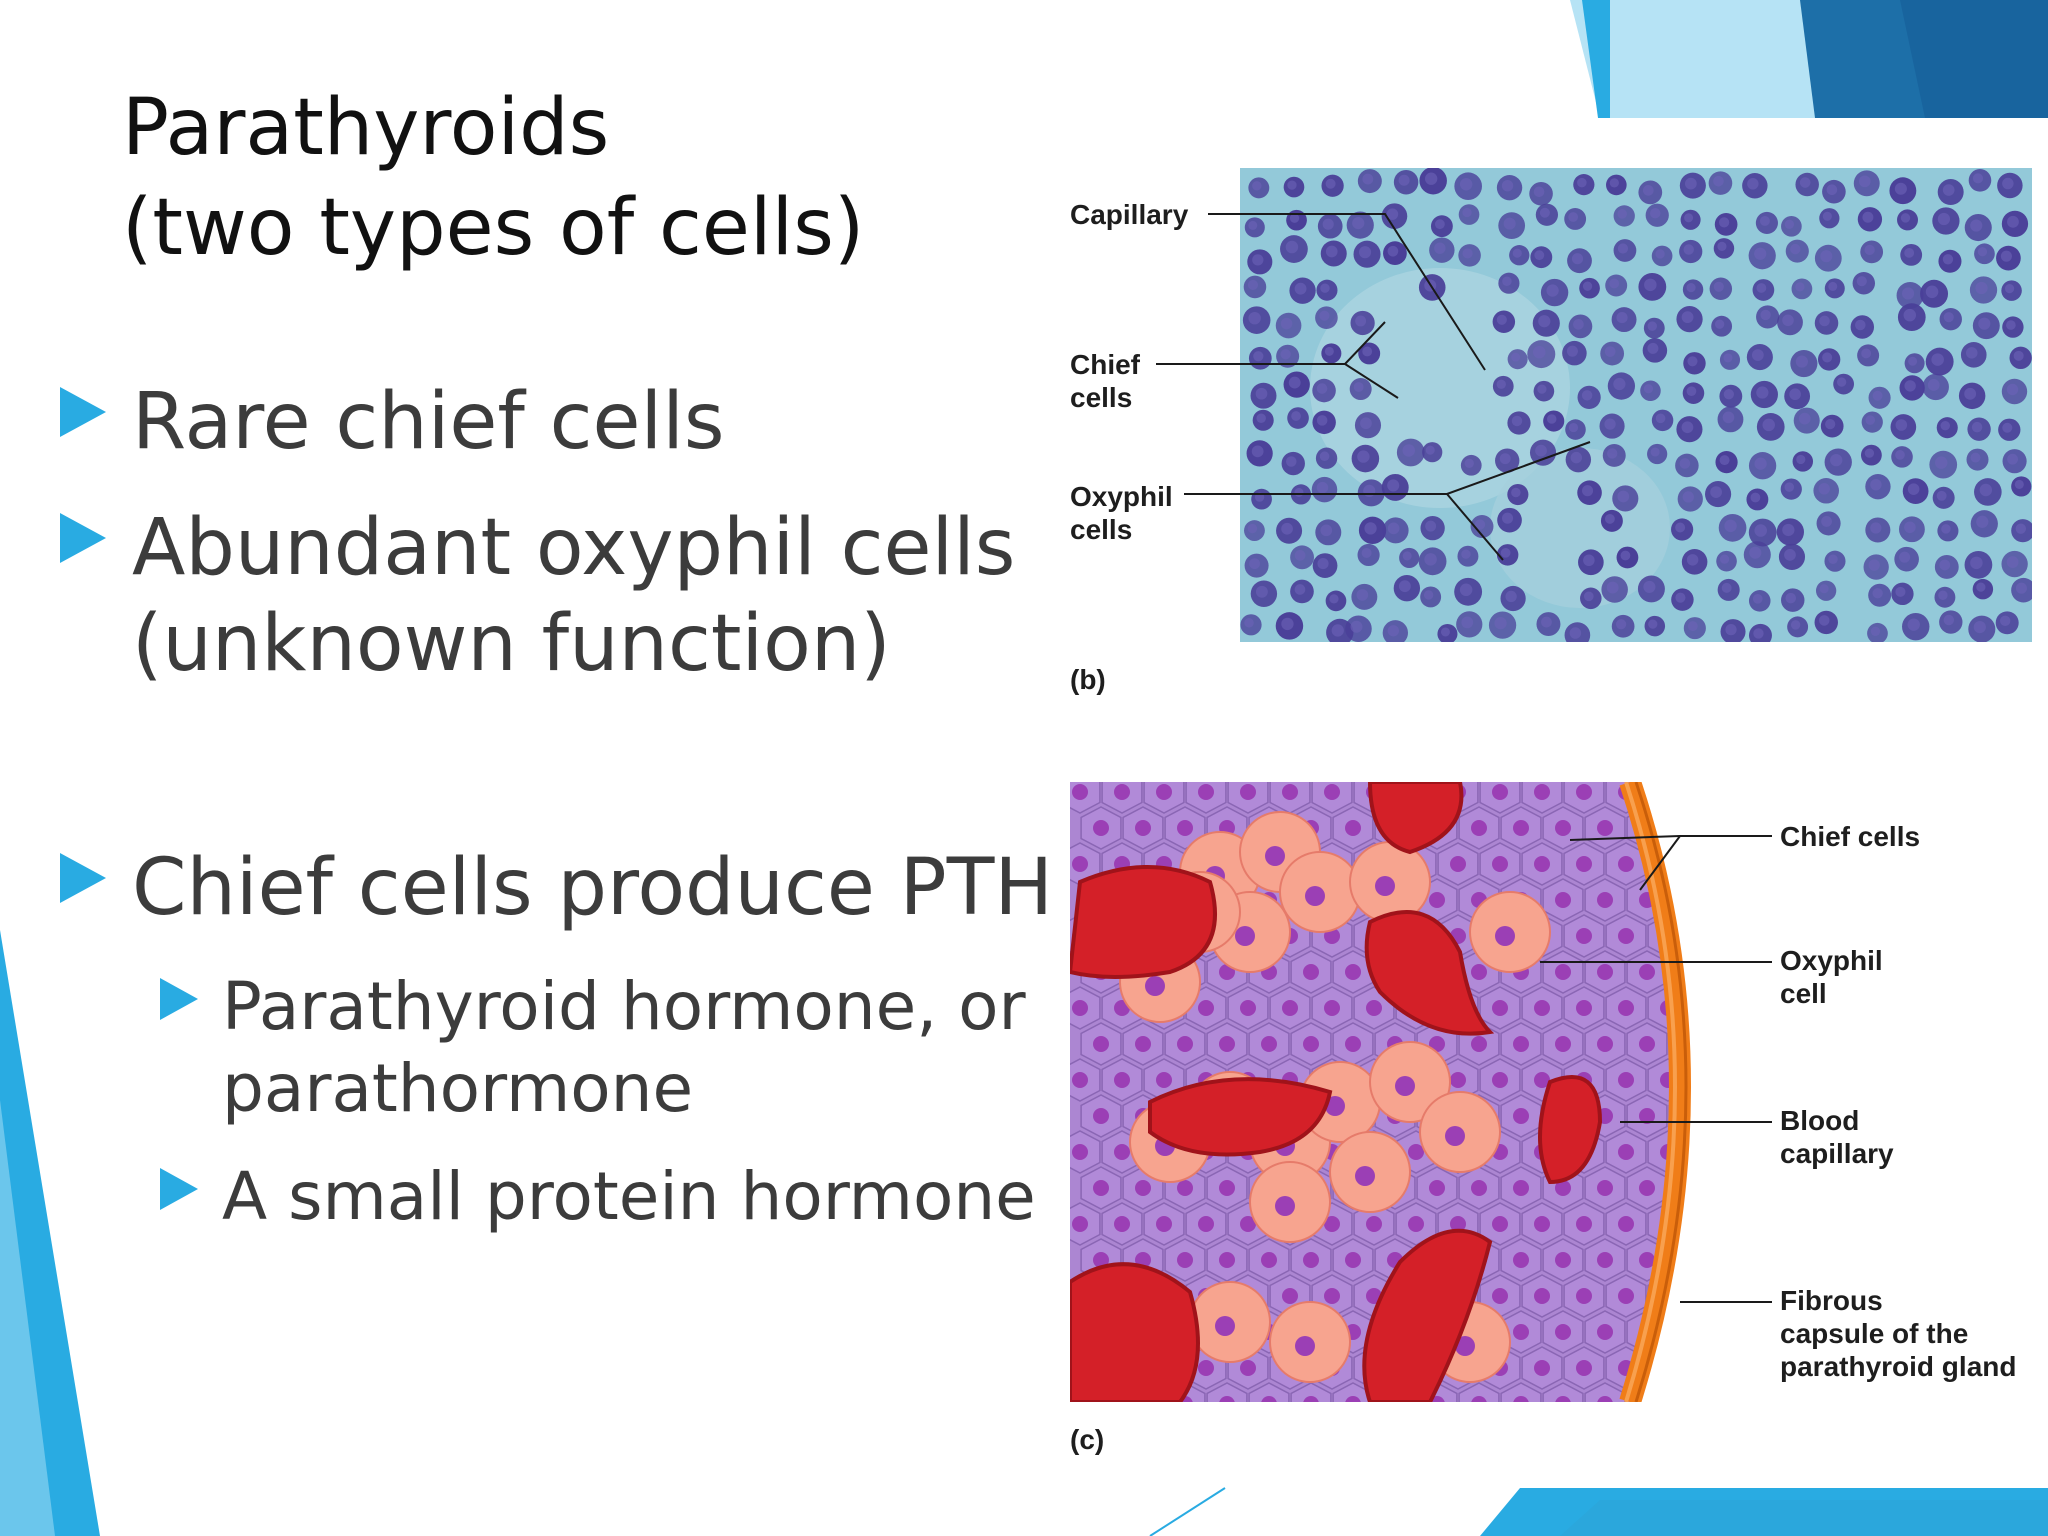 Image resolution: width=2048 pixels, height=1536 pixels. Describe the element at coordinates (1380, 1092) in the screenshot. I see `illustration-image` at that location.